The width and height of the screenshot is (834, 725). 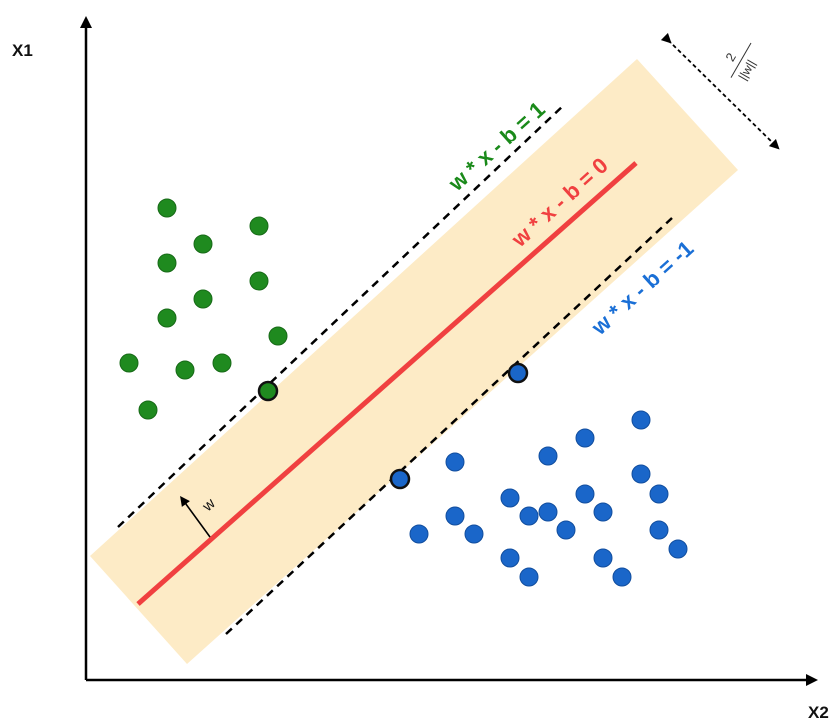 I want to click on green-class-points, so click(x=203, y=309).